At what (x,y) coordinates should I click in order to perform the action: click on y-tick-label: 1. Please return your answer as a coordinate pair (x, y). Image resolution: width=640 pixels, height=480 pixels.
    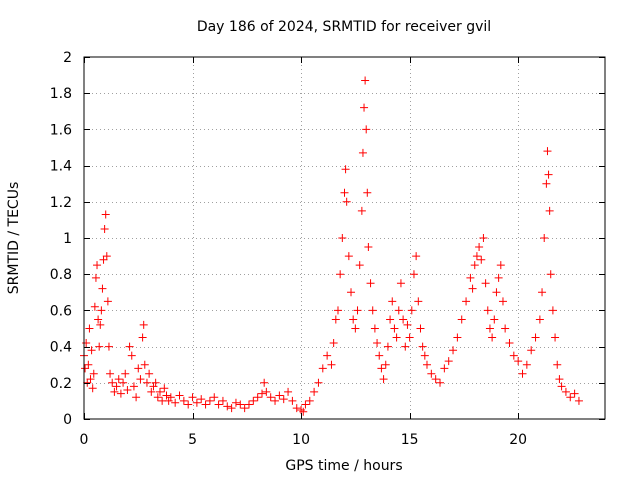
    Looking at the image, I should click on (67, 239).